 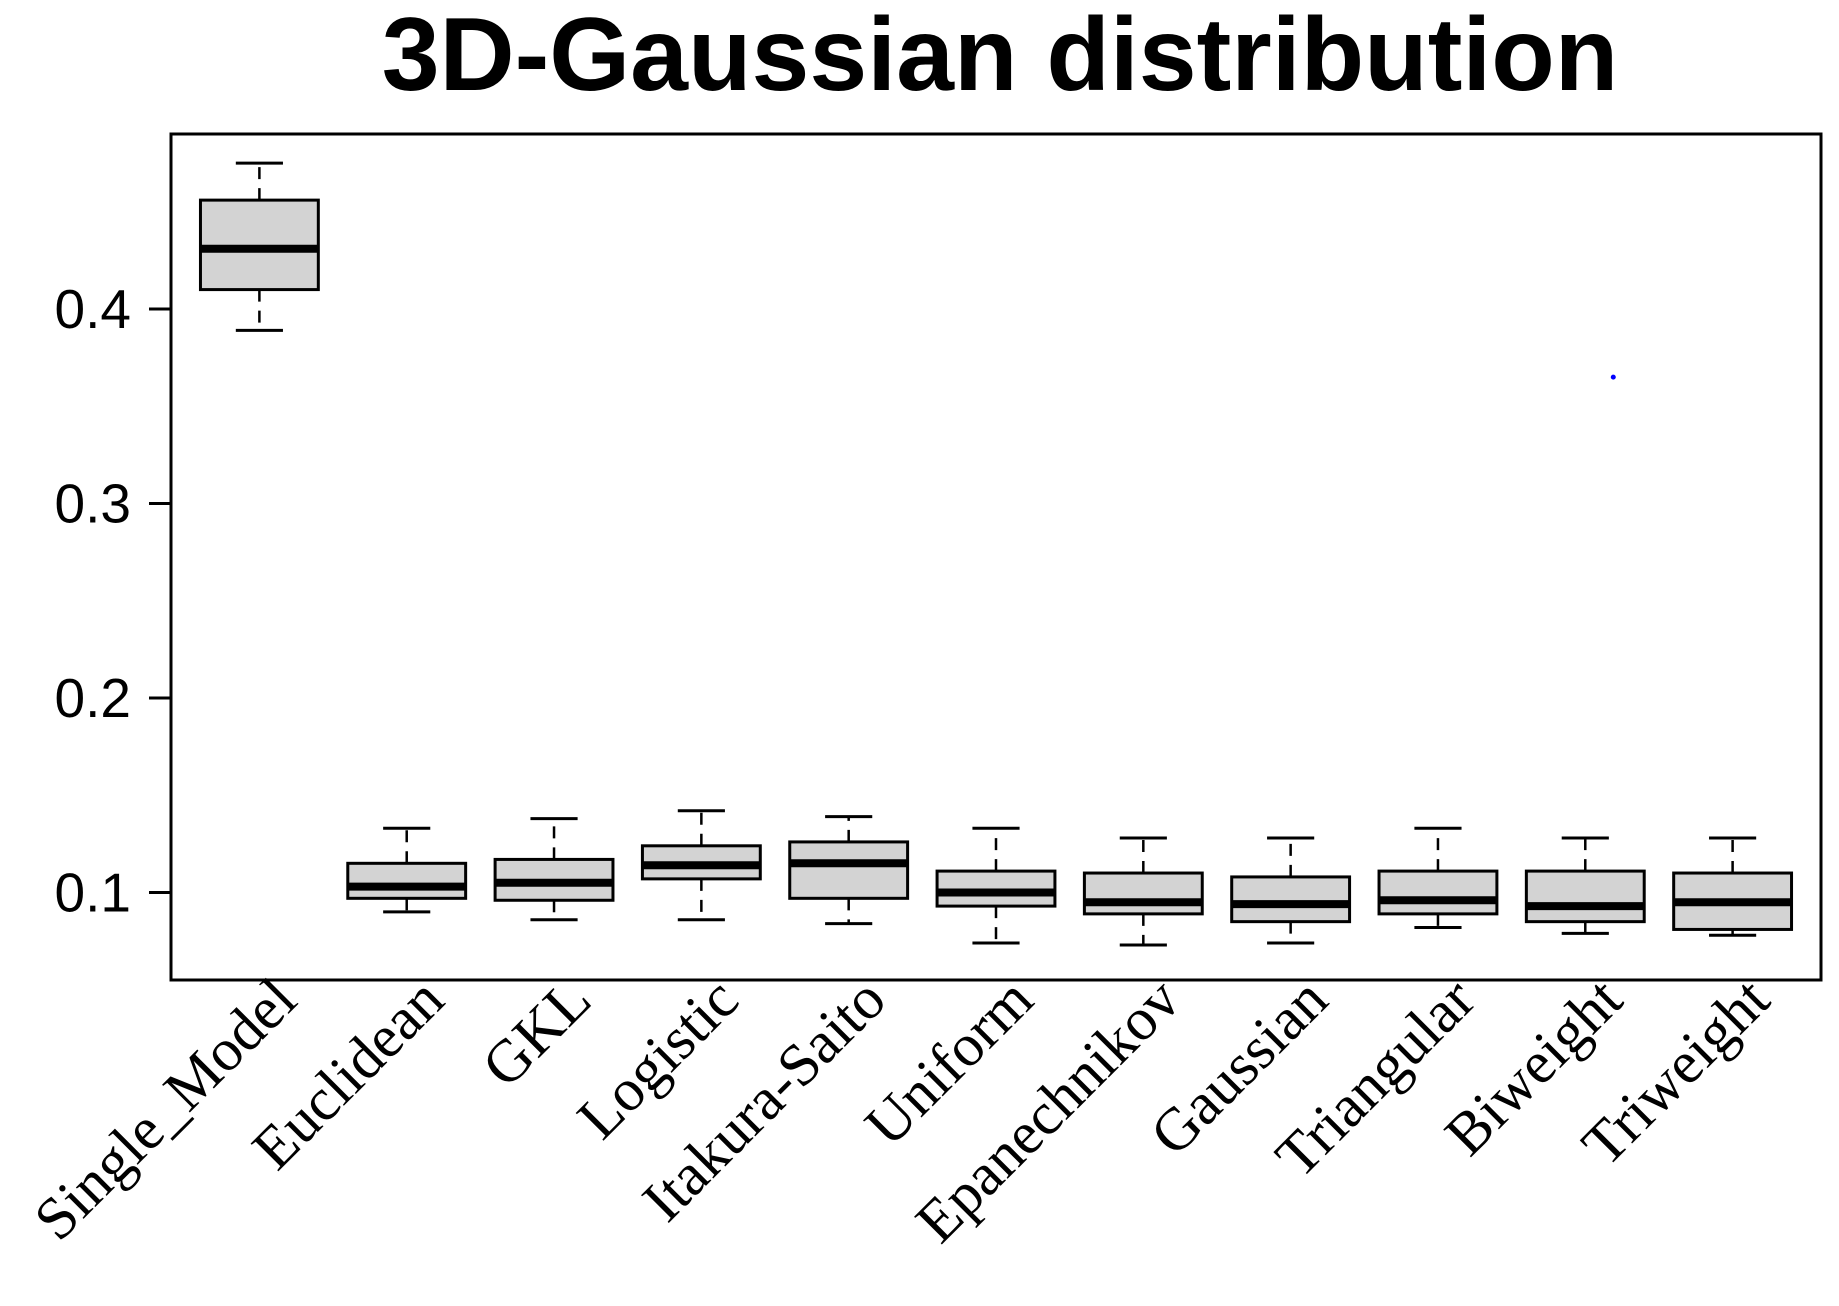 I want to click on y-tick-label: 0.2, so click(x=93, y=698).